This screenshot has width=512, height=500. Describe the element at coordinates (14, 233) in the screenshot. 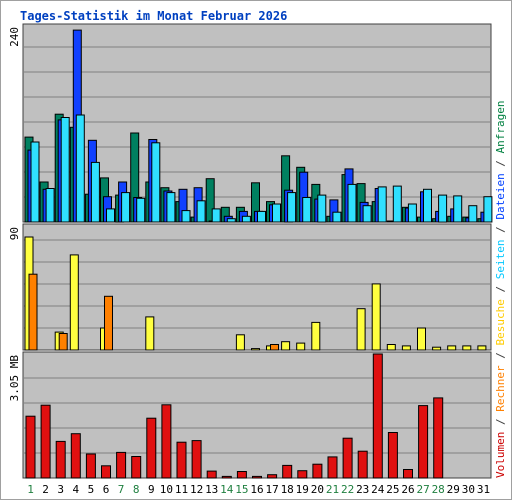

I see `y-max-label: 90` at that location.